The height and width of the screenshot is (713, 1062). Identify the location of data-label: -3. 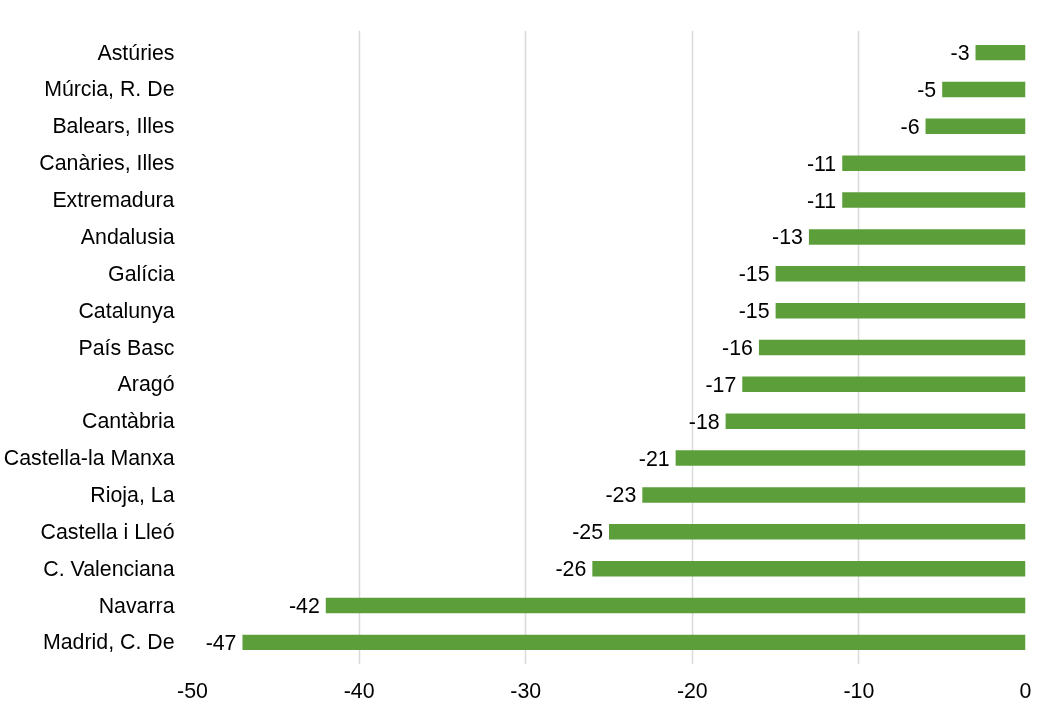
(960, 53).